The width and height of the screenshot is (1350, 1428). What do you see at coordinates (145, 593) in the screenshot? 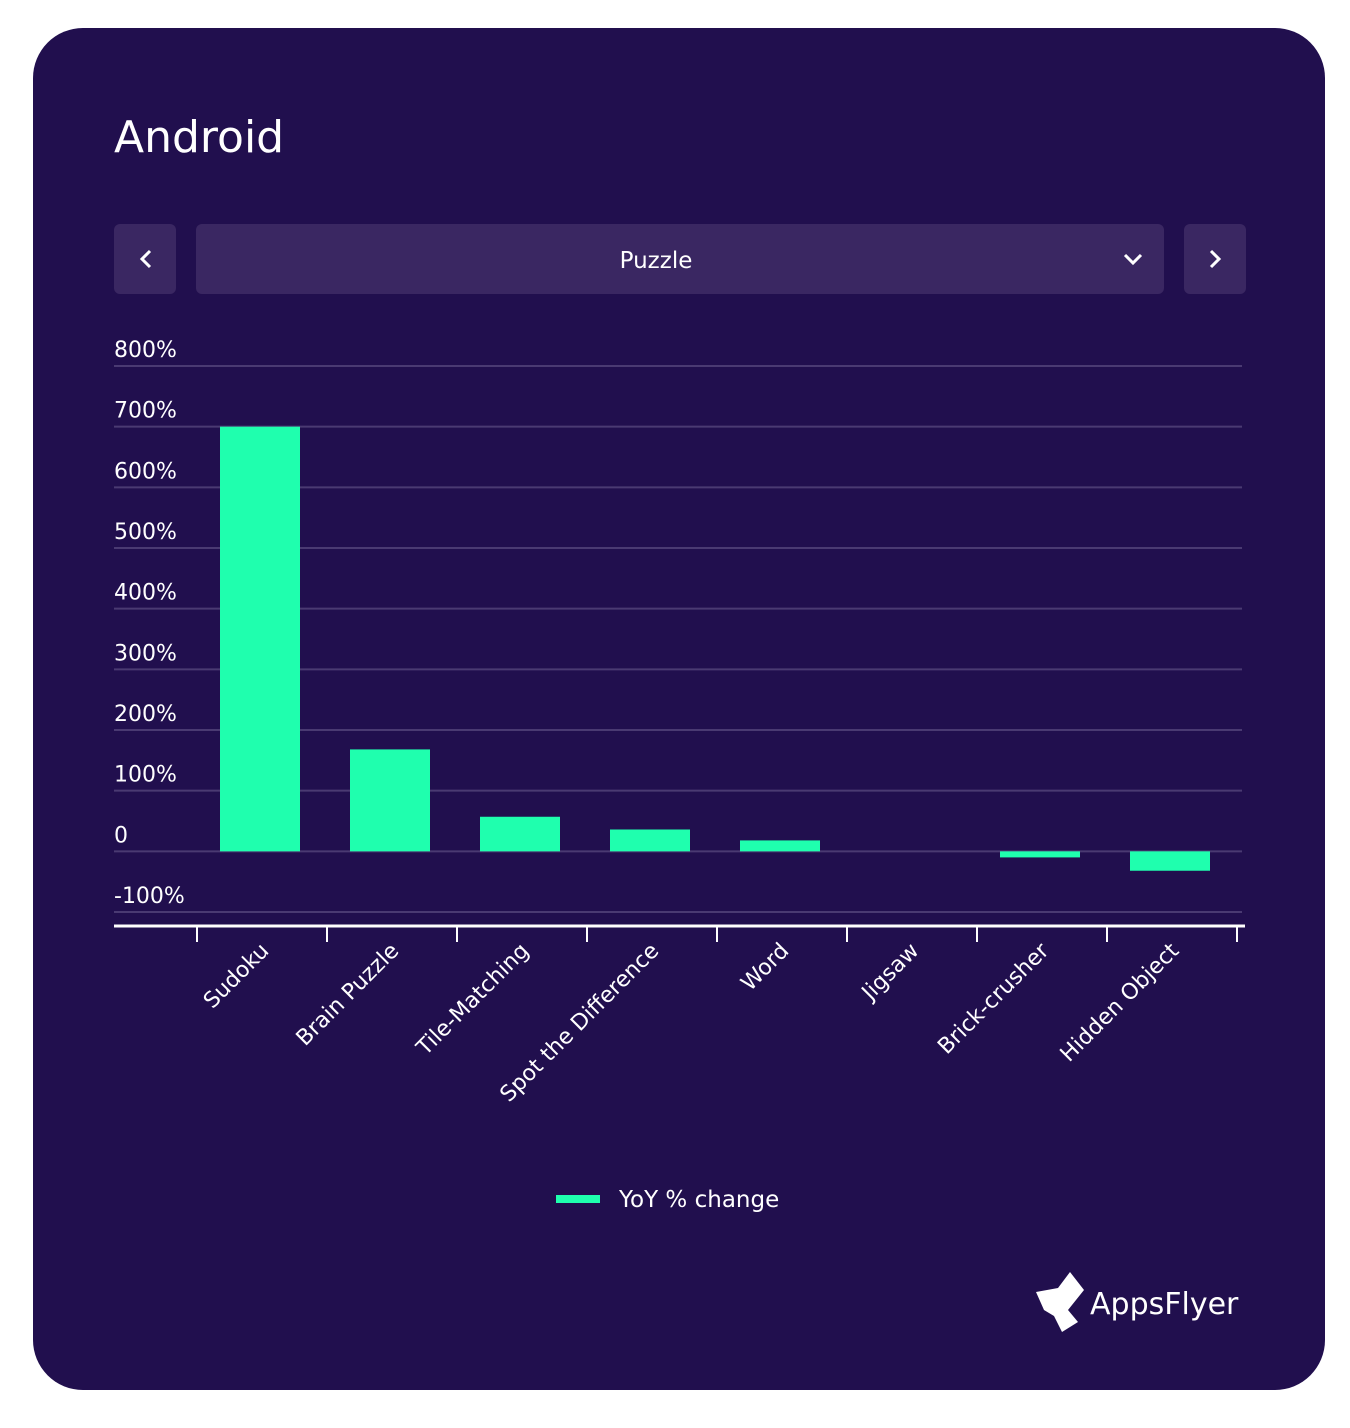
I see `y-tick-label: 400%` at bounding box center [145, 593].